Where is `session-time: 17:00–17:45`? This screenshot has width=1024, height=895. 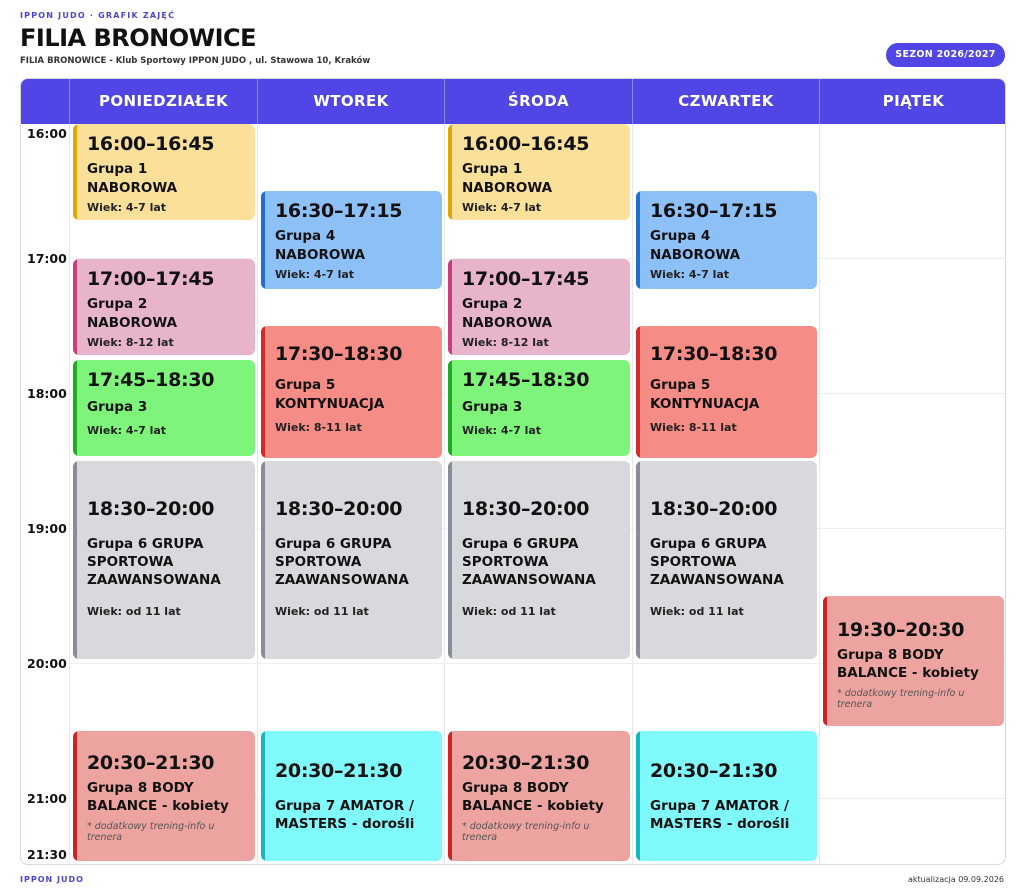 session-time: 17:00–17:45 is located at coordinates (151, 279).